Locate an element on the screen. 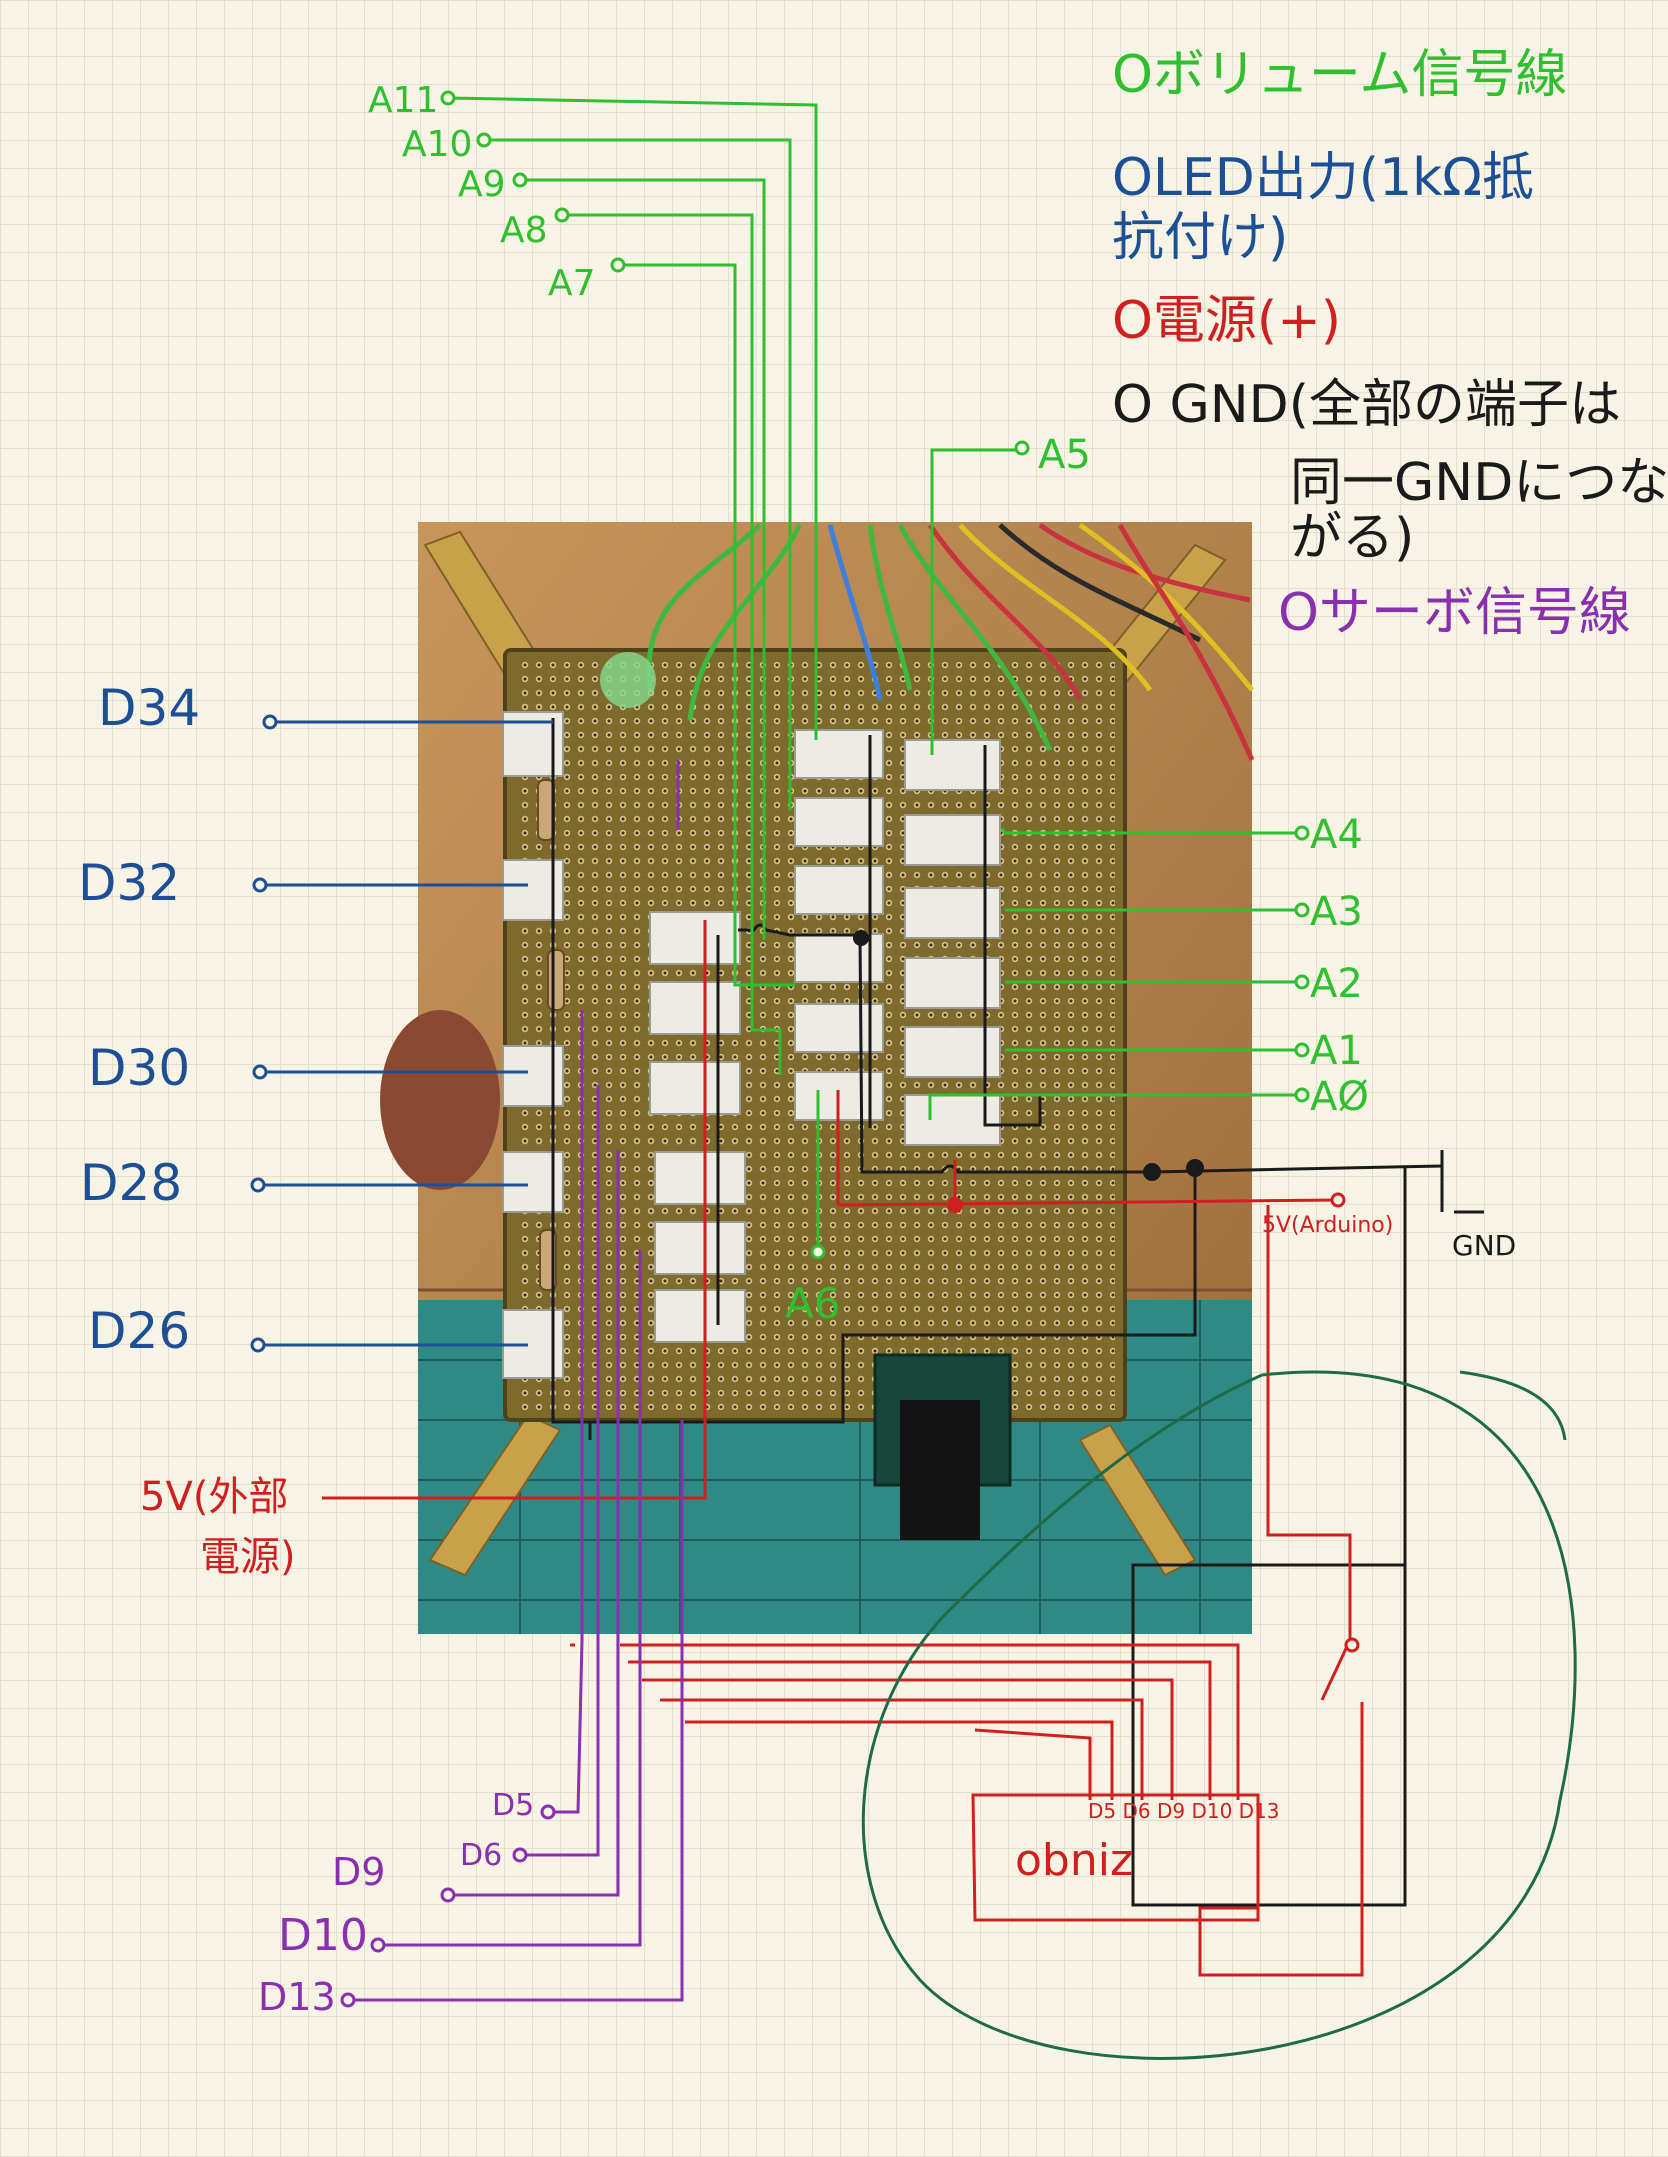  loop-wire is located at coordinates (1219, 1715).